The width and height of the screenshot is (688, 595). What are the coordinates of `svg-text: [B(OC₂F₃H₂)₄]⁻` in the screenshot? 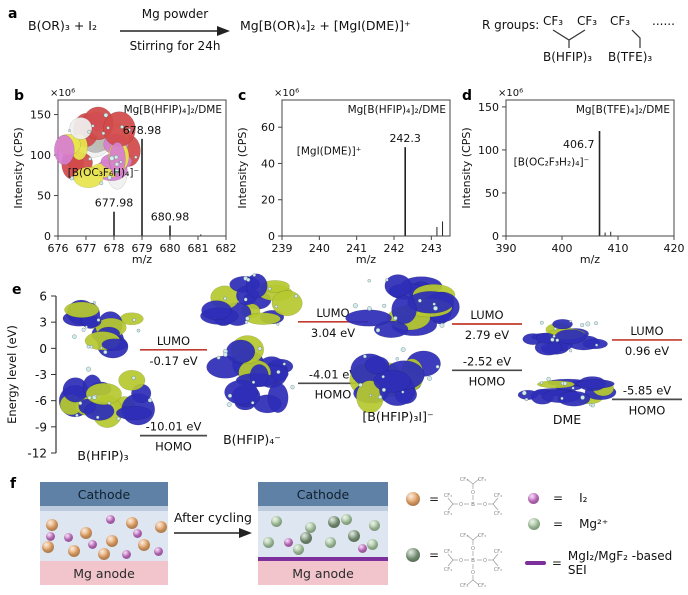 It's located at (552, 162).